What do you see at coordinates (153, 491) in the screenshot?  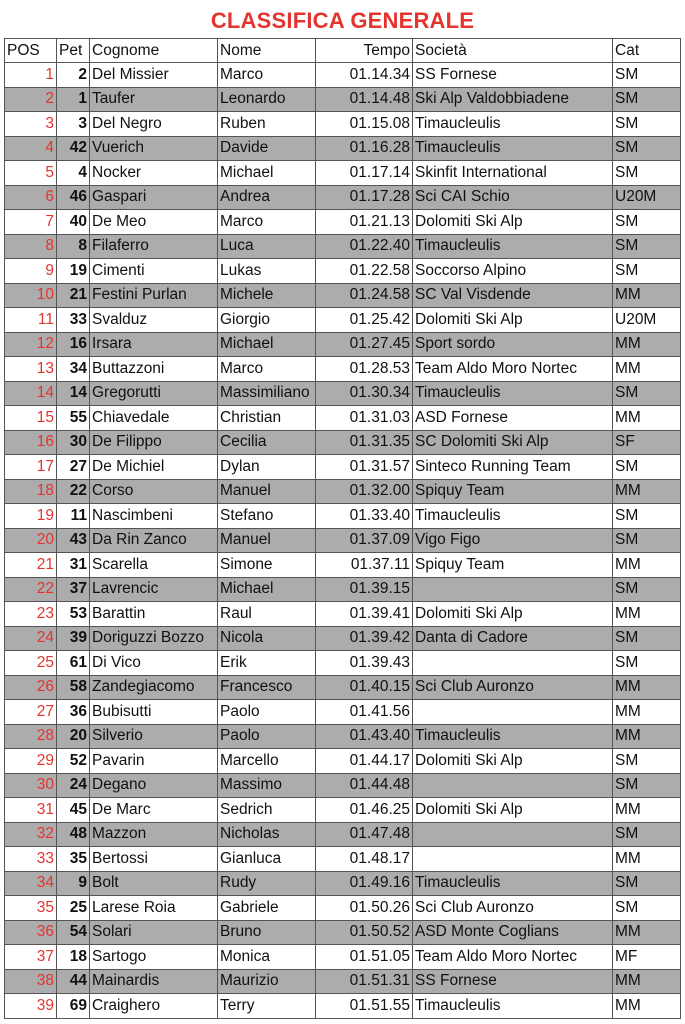 I see `cell-cognome: Corso` at bounding box center [153, 491].